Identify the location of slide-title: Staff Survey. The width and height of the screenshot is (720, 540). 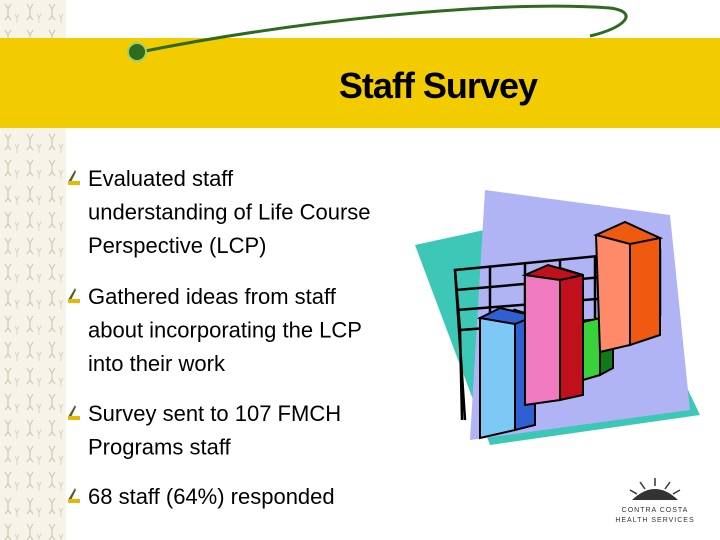
(438, 85).